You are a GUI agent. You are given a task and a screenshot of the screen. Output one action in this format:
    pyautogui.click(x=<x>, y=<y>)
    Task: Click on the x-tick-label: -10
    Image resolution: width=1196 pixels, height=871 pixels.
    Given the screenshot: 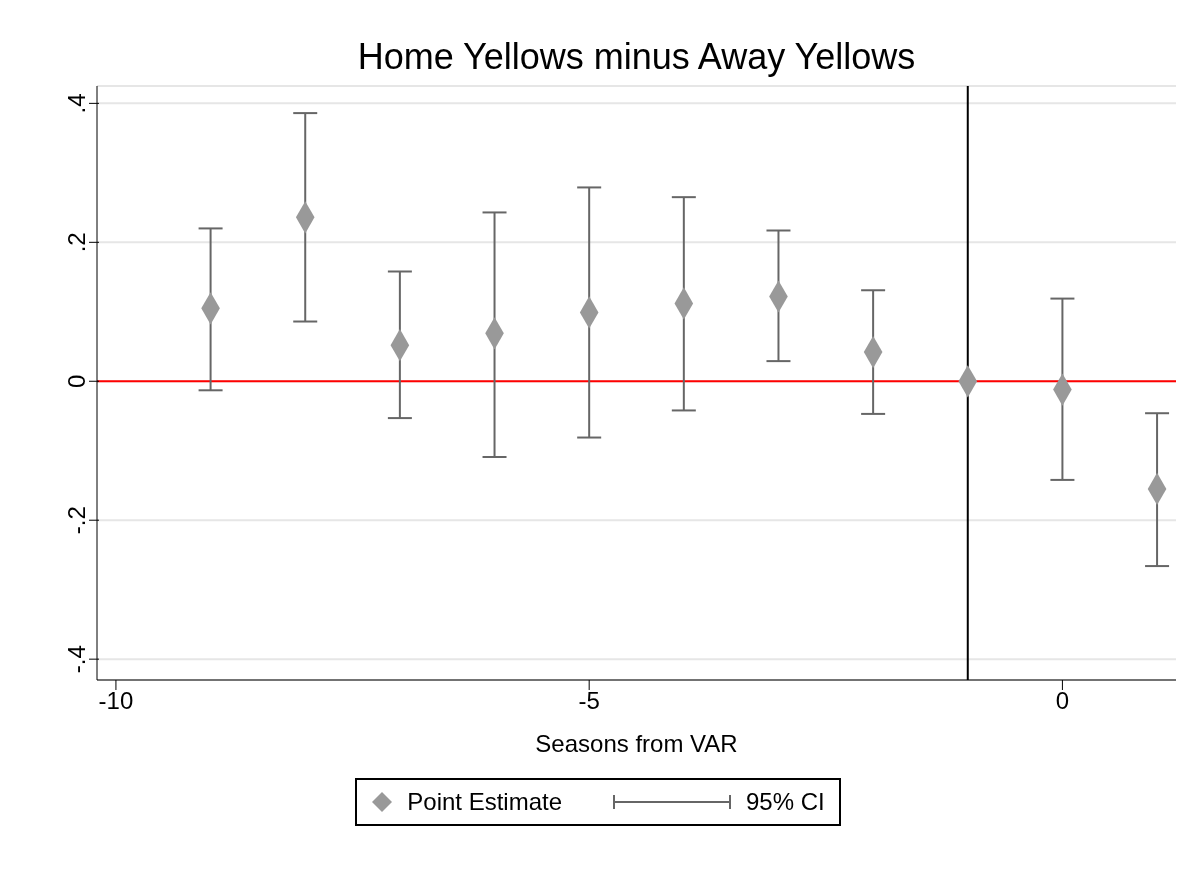 What is the action you would take?
    pyautogui.click(x=116, y=701)
    